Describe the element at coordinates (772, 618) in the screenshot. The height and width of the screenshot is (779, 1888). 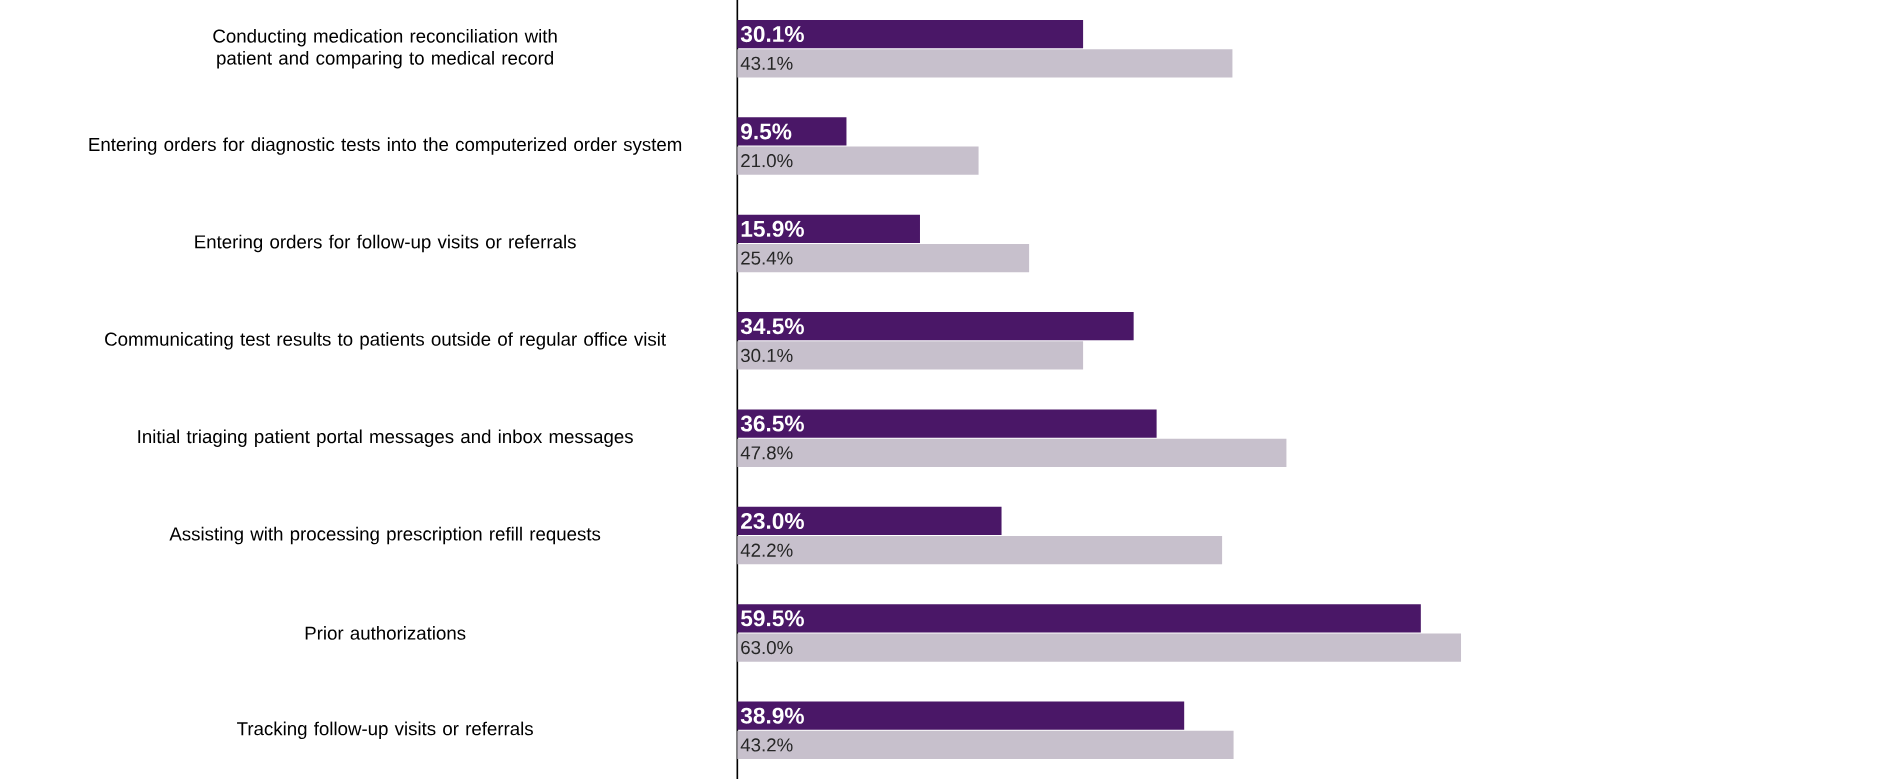
I see `data-label: 59.5%` at that location.